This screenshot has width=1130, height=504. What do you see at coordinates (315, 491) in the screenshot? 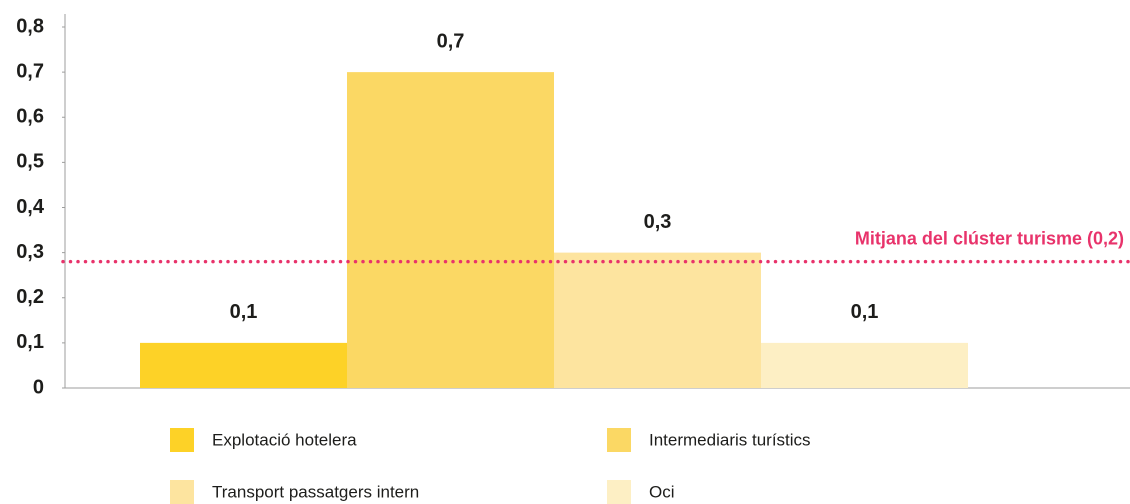
I see `legend-label: Transport passatgers intern` at bounding box center [315, 491].